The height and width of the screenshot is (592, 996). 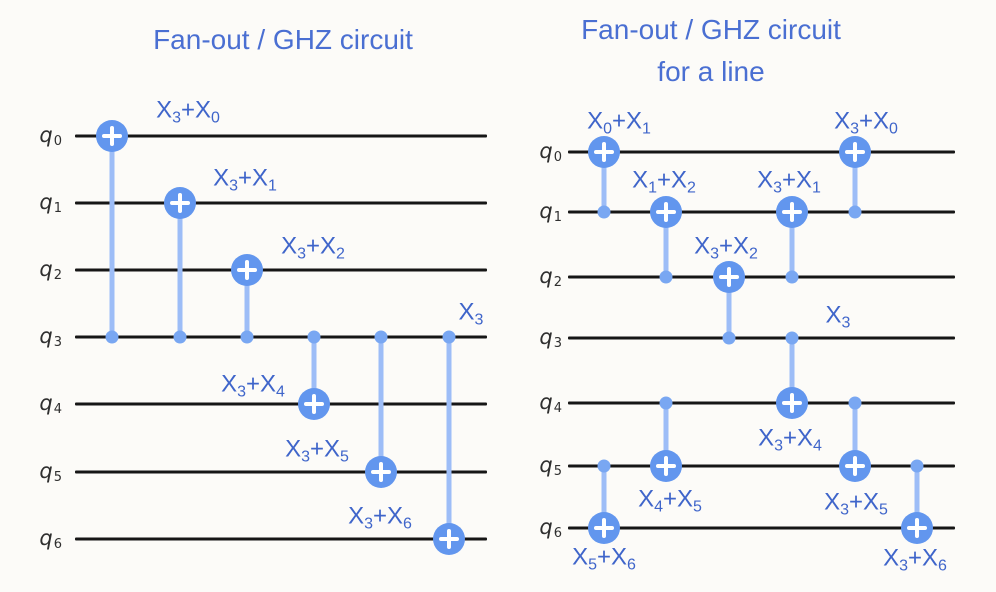 I want to click on qubit-label: q1, so click(x=50, y=203).